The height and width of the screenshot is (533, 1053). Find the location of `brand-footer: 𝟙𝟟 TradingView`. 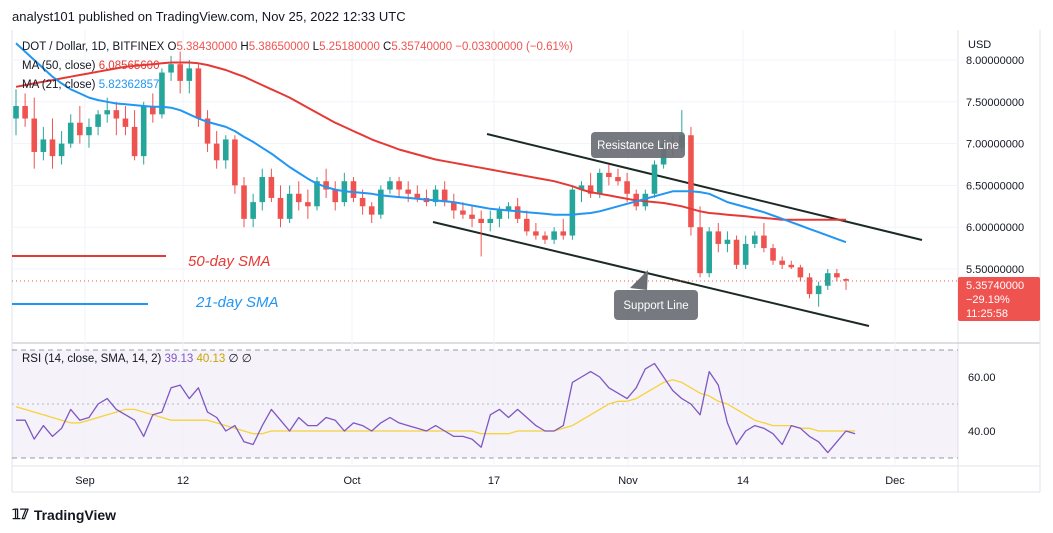

brand-footer: 𝟙𝟟 TradingView is located at coordinates (64, 514).